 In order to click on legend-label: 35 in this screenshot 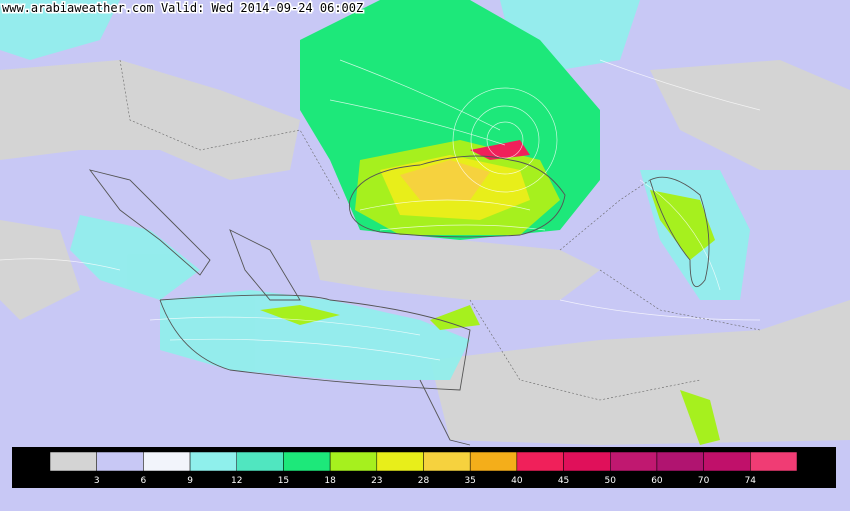, I will do `click(469, 481)`.